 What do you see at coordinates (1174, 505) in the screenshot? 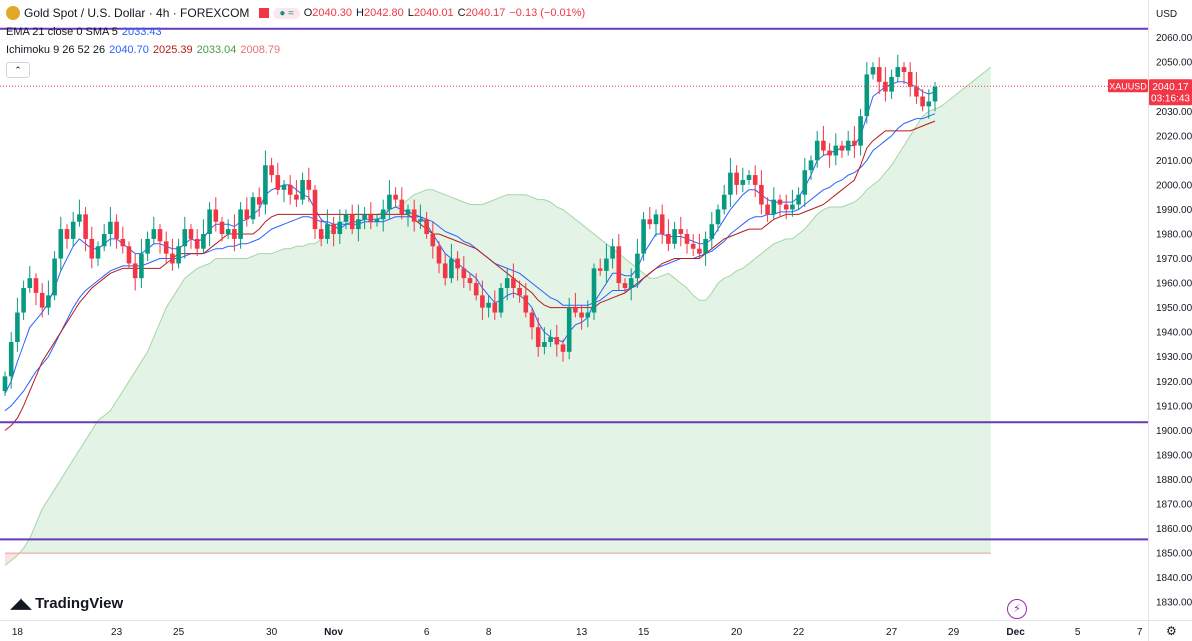
I see `price-tick-label: 1870.00` at bounding box center [1174, 505].